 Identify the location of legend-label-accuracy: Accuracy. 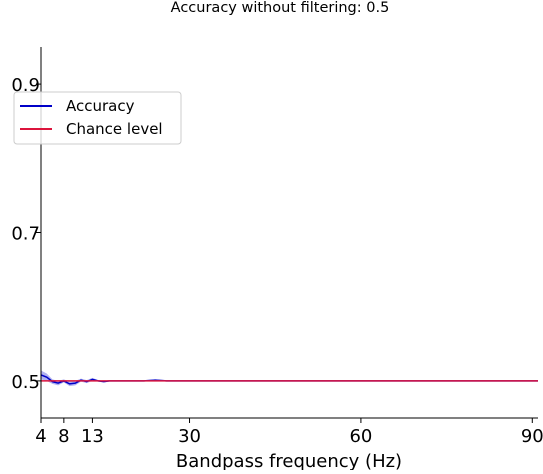
(100, 106).